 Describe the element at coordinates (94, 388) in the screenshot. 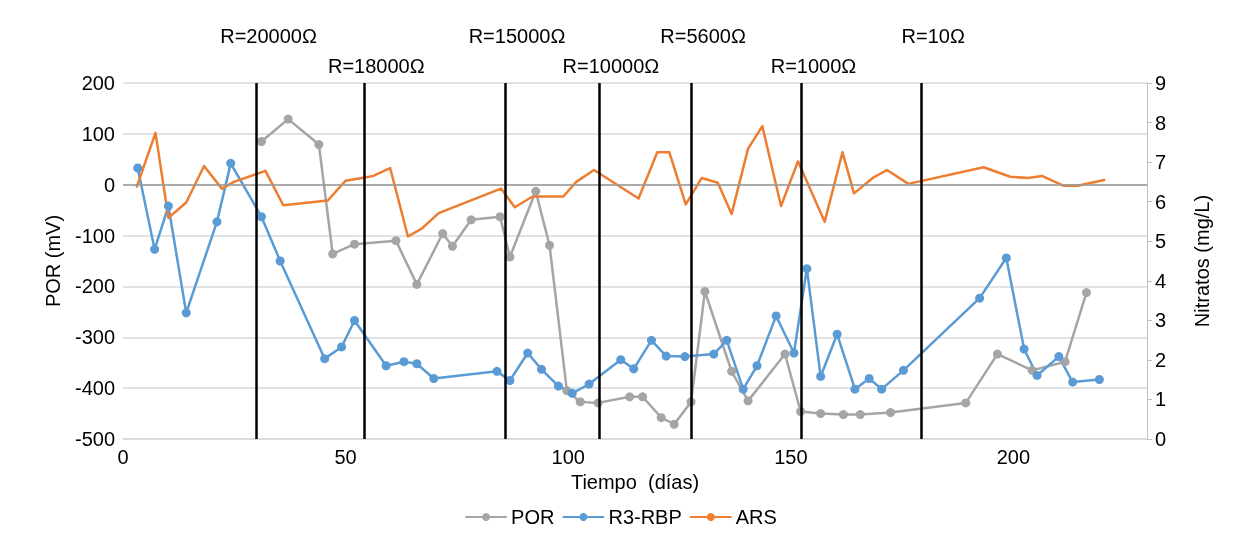

I see `y-tick-label: -400` at that location.